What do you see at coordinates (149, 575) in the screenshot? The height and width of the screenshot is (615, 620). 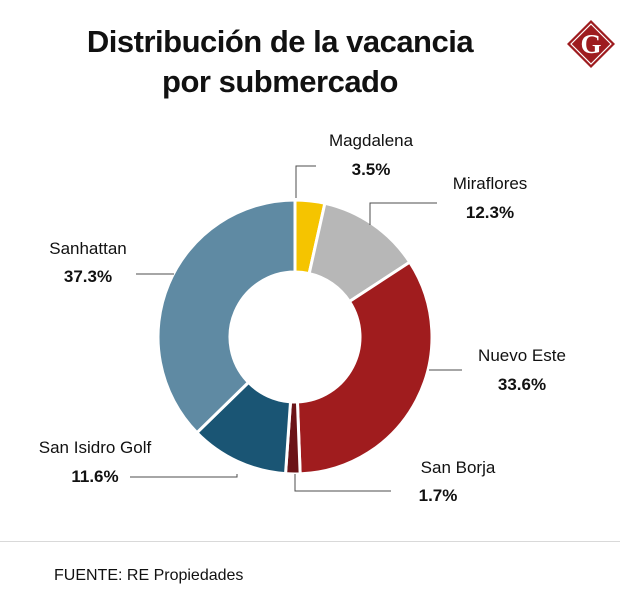 I see `source-note: FUENTE: RE Propiedades` at bounding box center [149, 575].